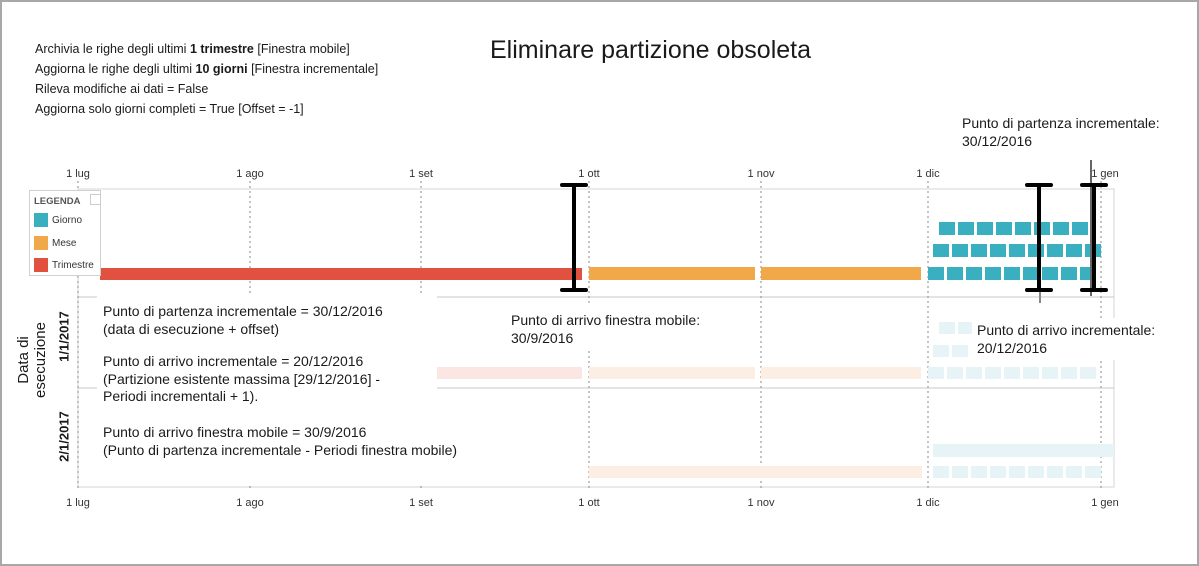 Image resolution: width=1199 pixels, height=566 pixels. Describe the element at coordinates (95, 199) in the screenshot. I see `legend-collapse-icon` at that location.